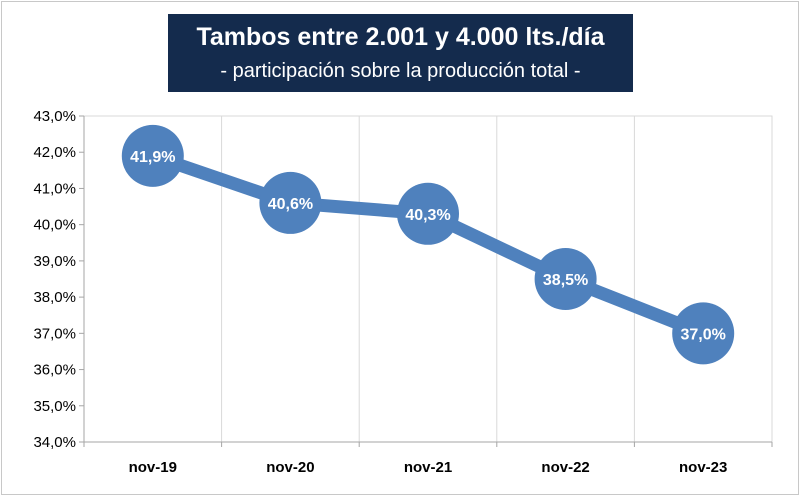  I want to click on x-tick-label: nov-19, so click(153, 467).